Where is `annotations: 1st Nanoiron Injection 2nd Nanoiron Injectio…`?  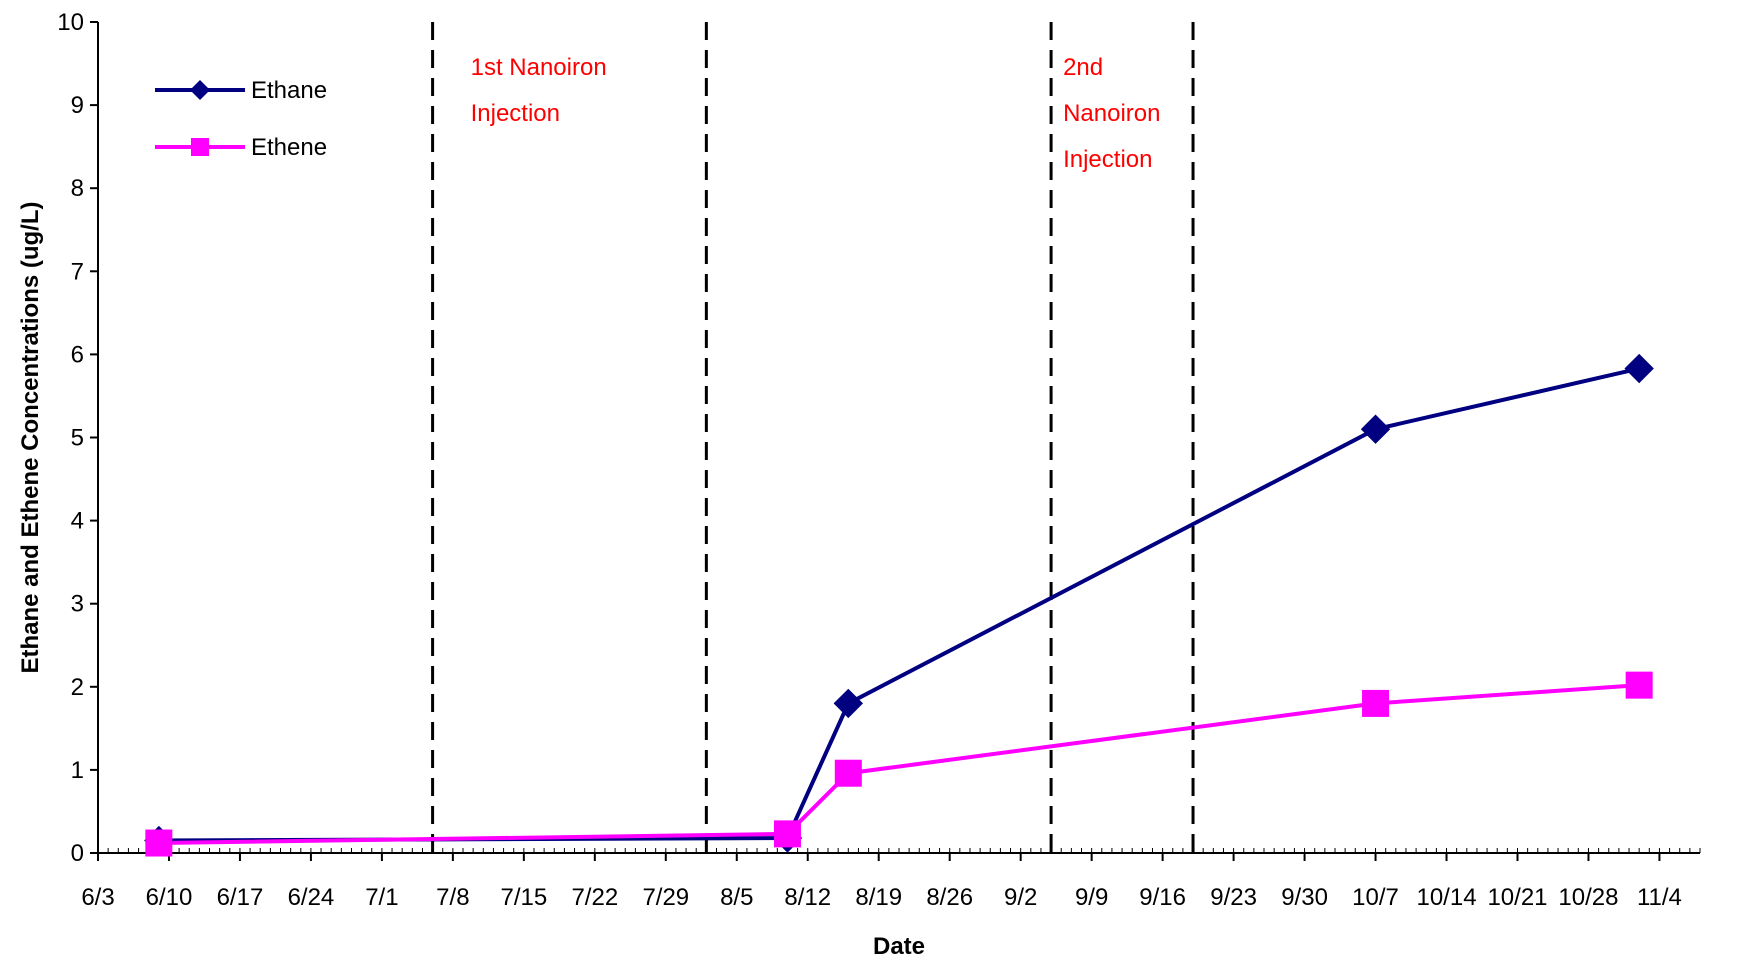
annotations: 1st Nanoiron Injection 2nd Nanoiron Injectio… is located at coordinates (816, 113).